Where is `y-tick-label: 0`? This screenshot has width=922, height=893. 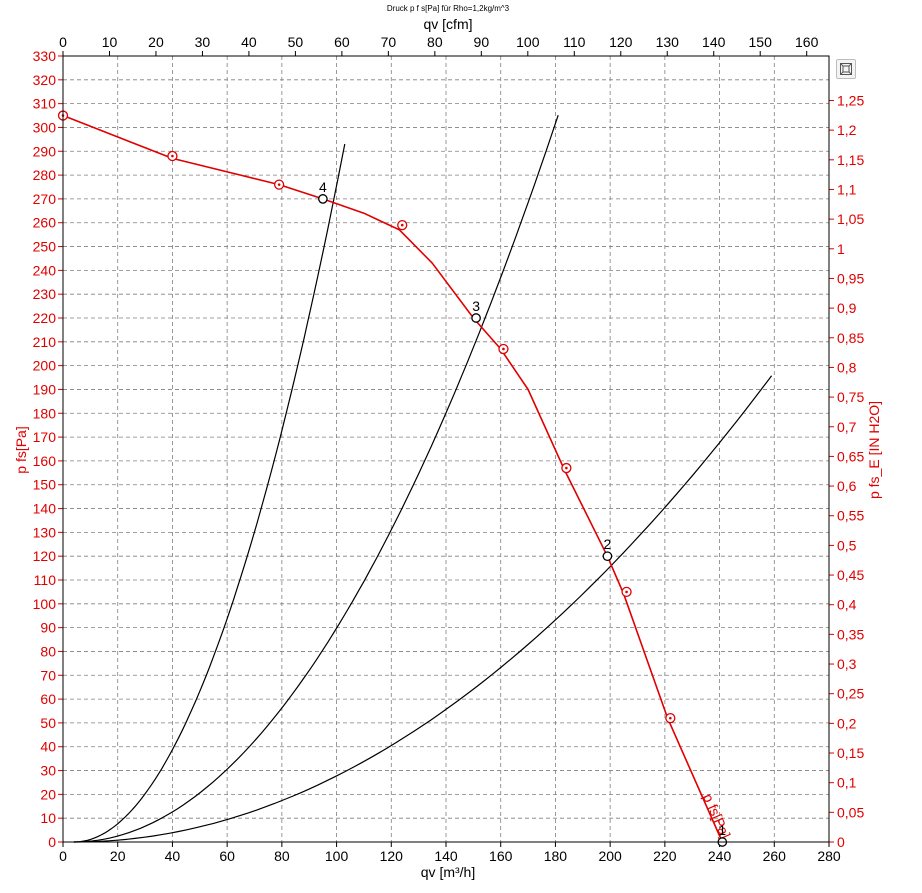 y-tick-label: 0 is located at coordinates (52, 842).